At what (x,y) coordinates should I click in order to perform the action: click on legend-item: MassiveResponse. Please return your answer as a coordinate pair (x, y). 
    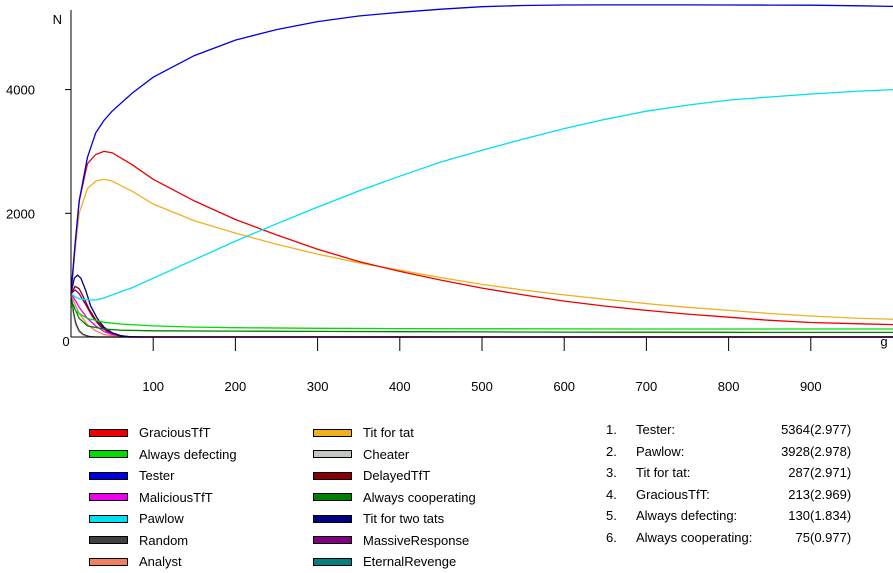
    Looking at the image, I should click on (394, 541).